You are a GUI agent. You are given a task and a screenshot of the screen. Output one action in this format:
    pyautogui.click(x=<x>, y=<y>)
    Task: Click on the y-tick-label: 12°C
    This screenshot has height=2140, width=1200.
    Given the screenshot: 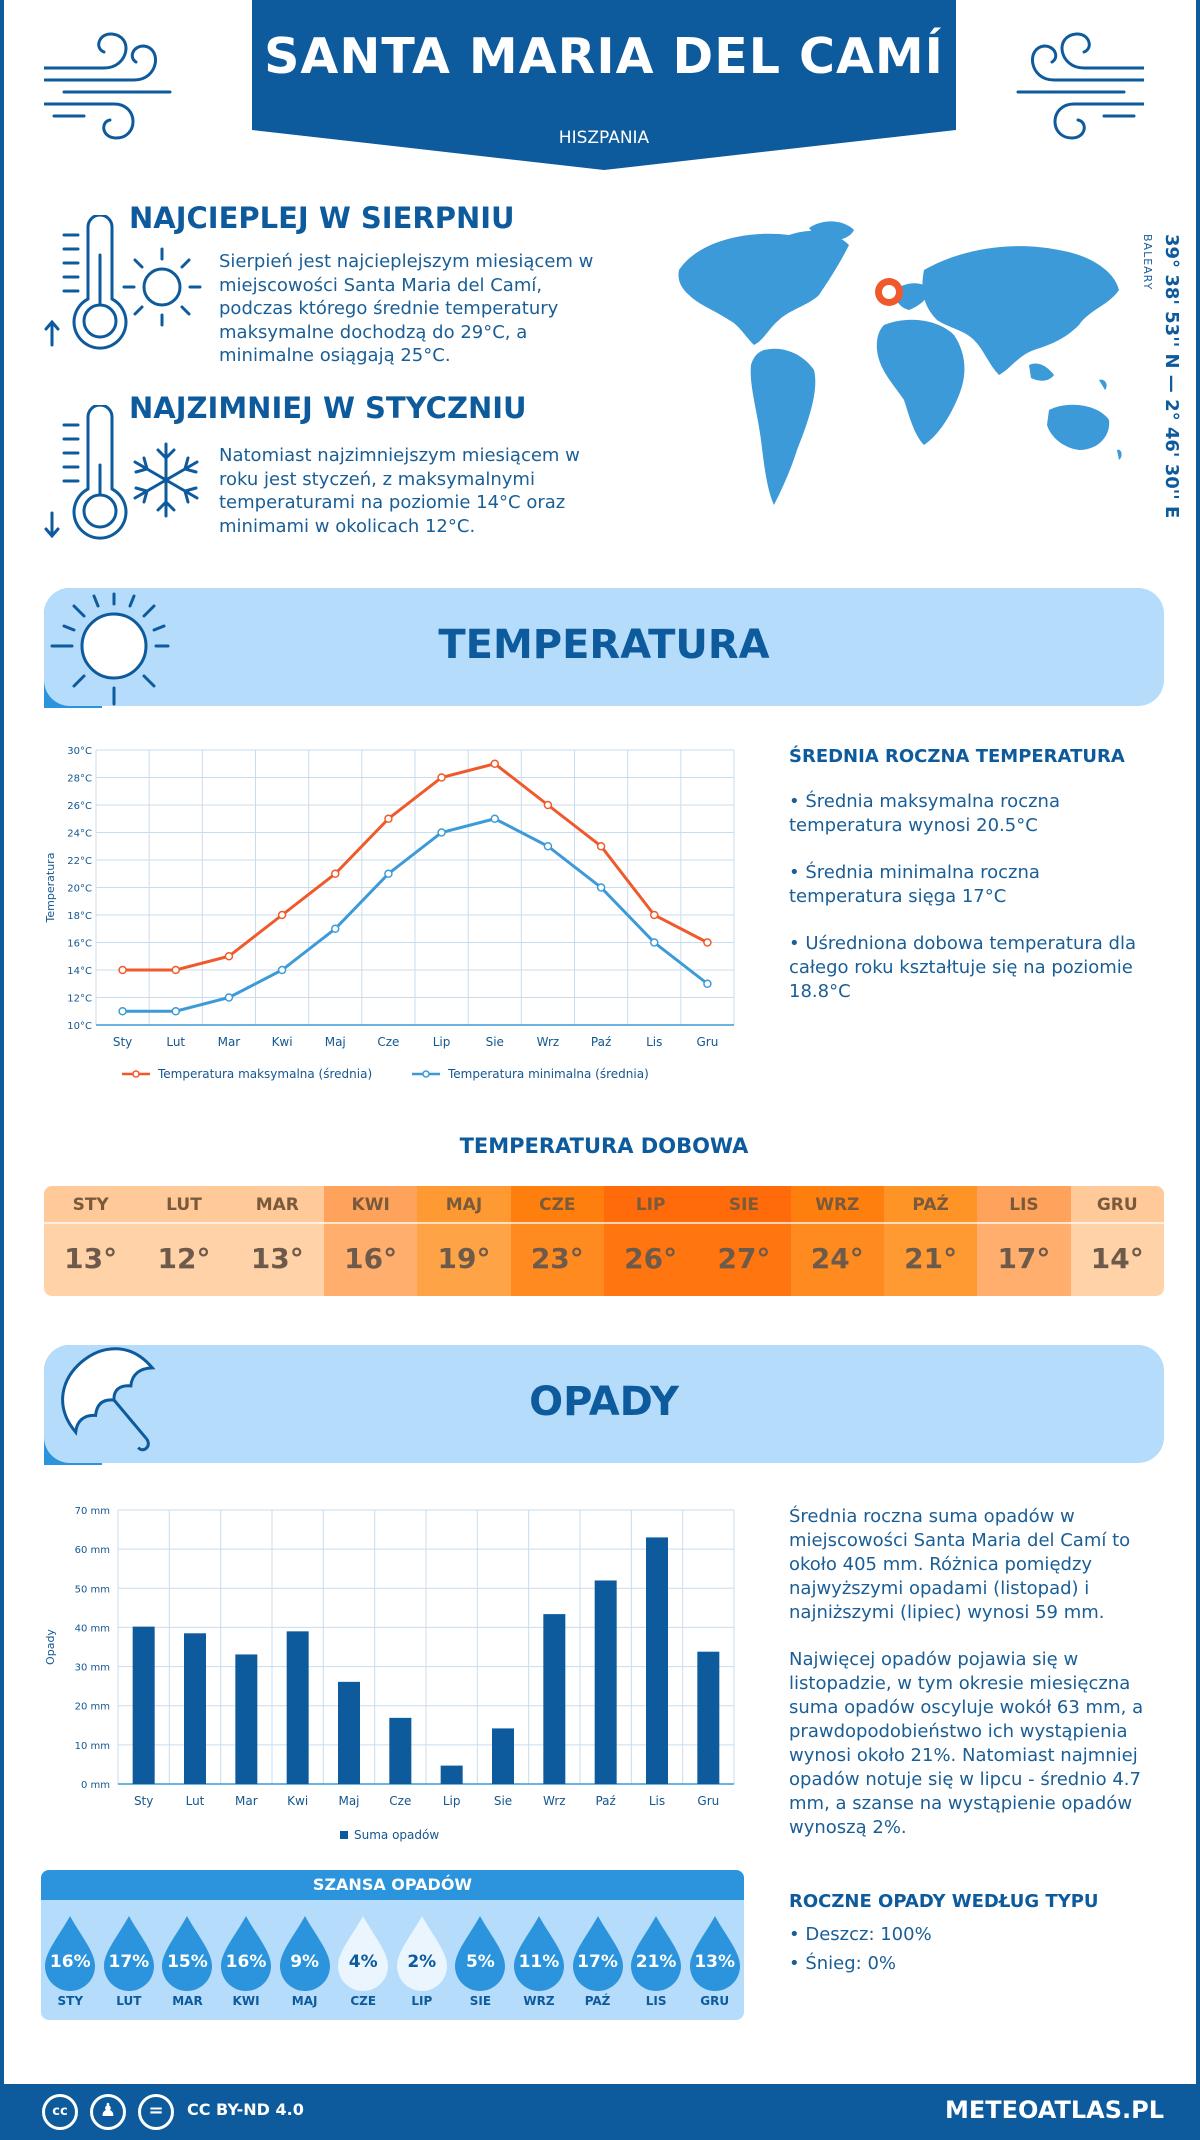 What is the action you would take?
    pyautogui.click(x=79, y=999)
    